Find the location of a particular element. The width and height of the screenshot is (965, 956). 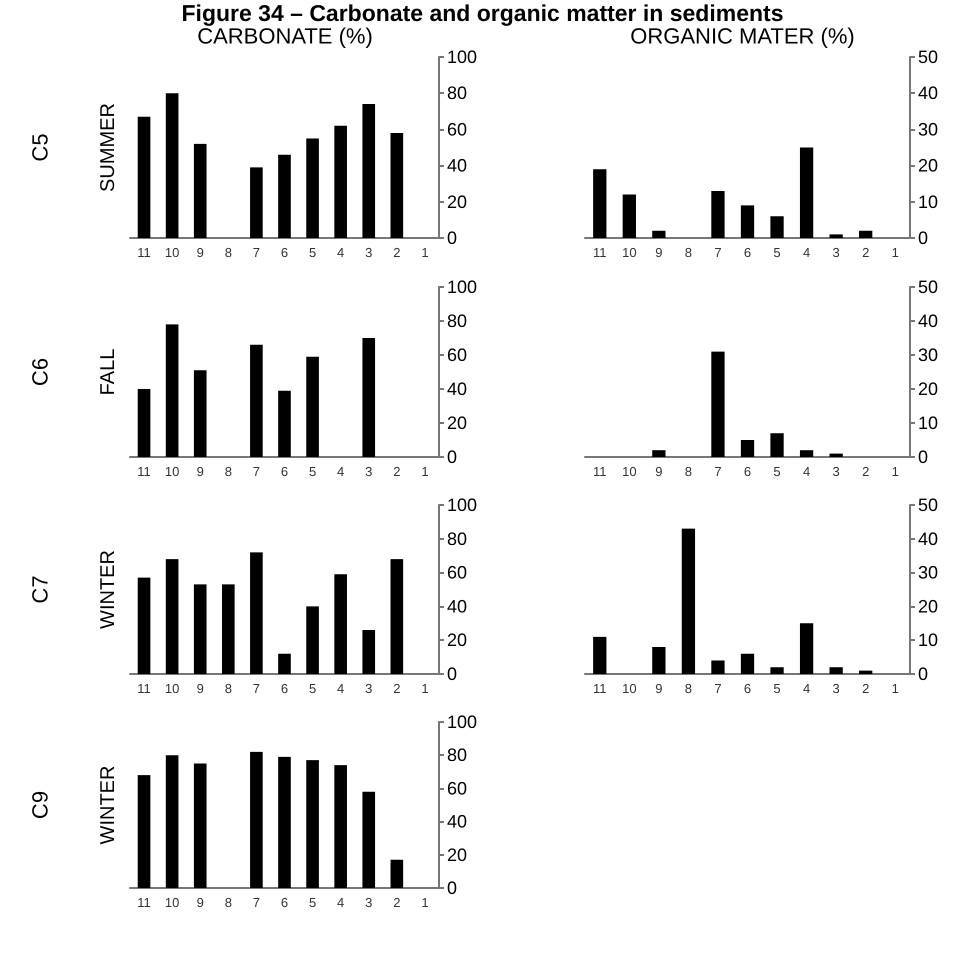

text: C5 is located at coordinates (40, 147).